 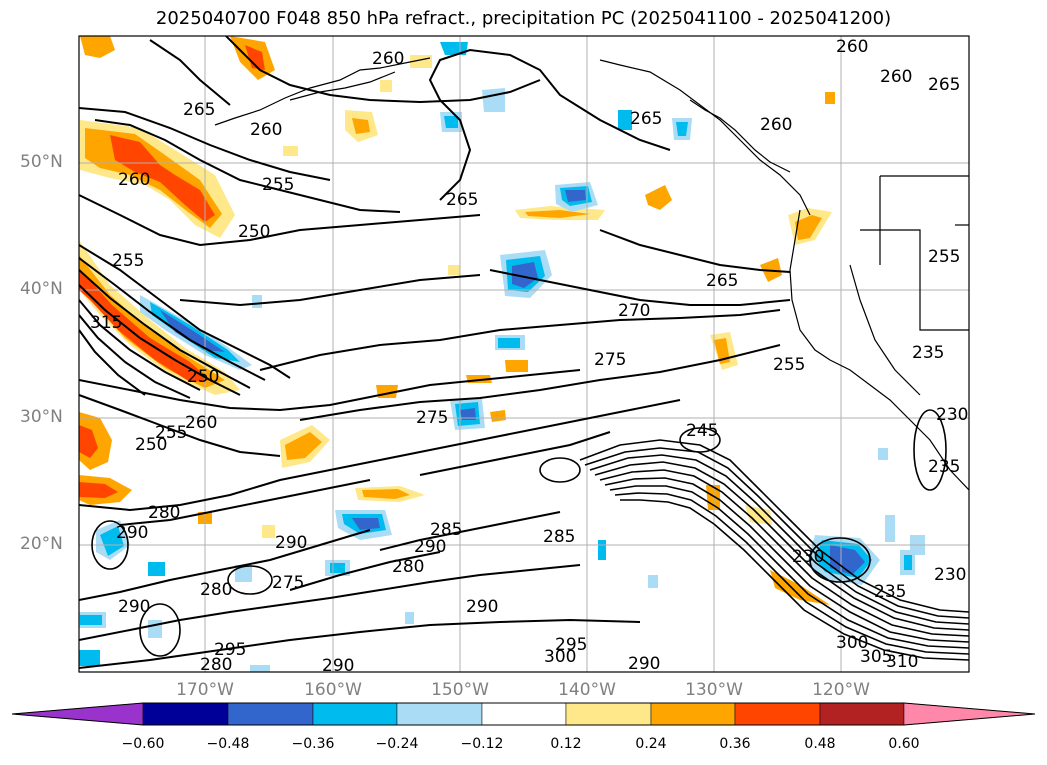 I want to click on lon-label: 150°W, so click(x=460, y=690).